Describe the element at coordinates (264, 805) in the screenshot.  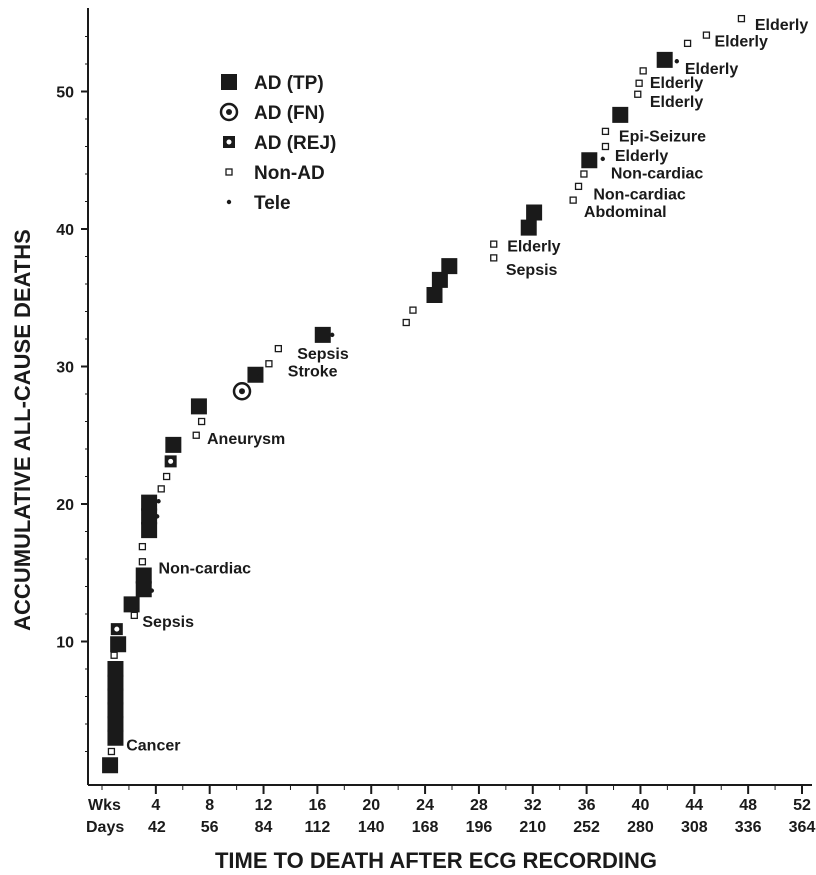
I see `x-tick-label-week: 12` at that location.